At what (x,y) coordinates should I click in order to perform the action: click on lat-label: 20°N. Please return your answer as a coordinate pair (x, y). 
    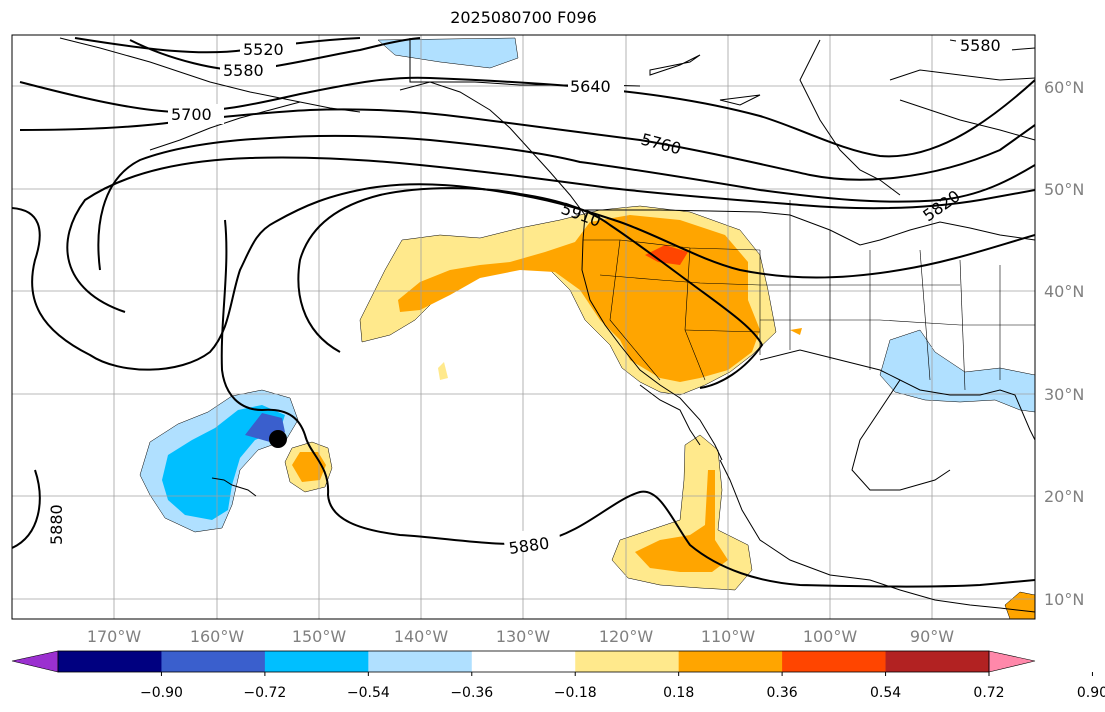
    Looking at the image, I should click on (1064, 496).